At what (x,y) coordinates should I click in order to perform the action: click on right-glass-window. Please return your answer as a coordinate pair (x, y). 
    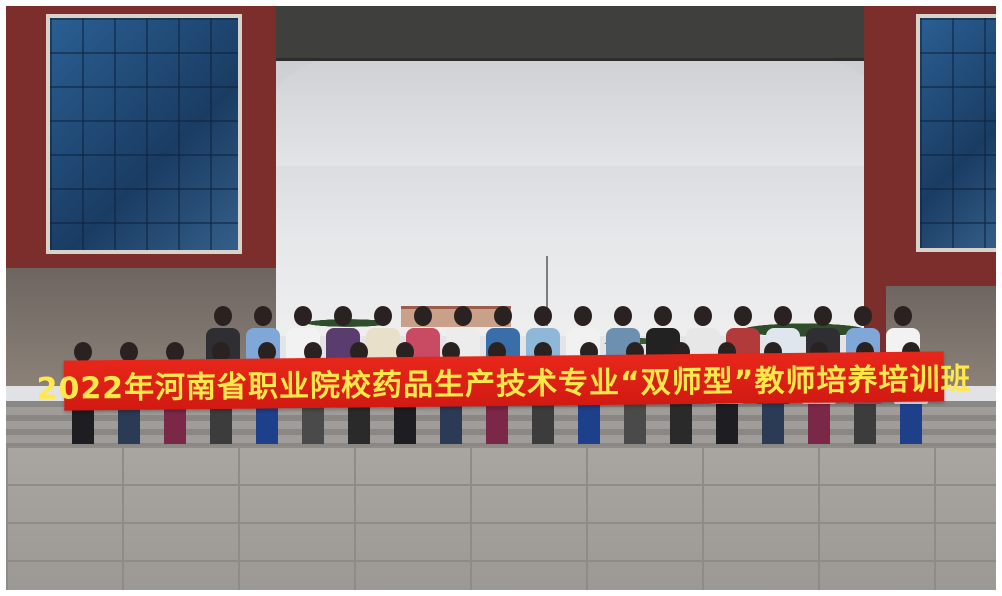
    Looking at the image, I should click on (956, 133).